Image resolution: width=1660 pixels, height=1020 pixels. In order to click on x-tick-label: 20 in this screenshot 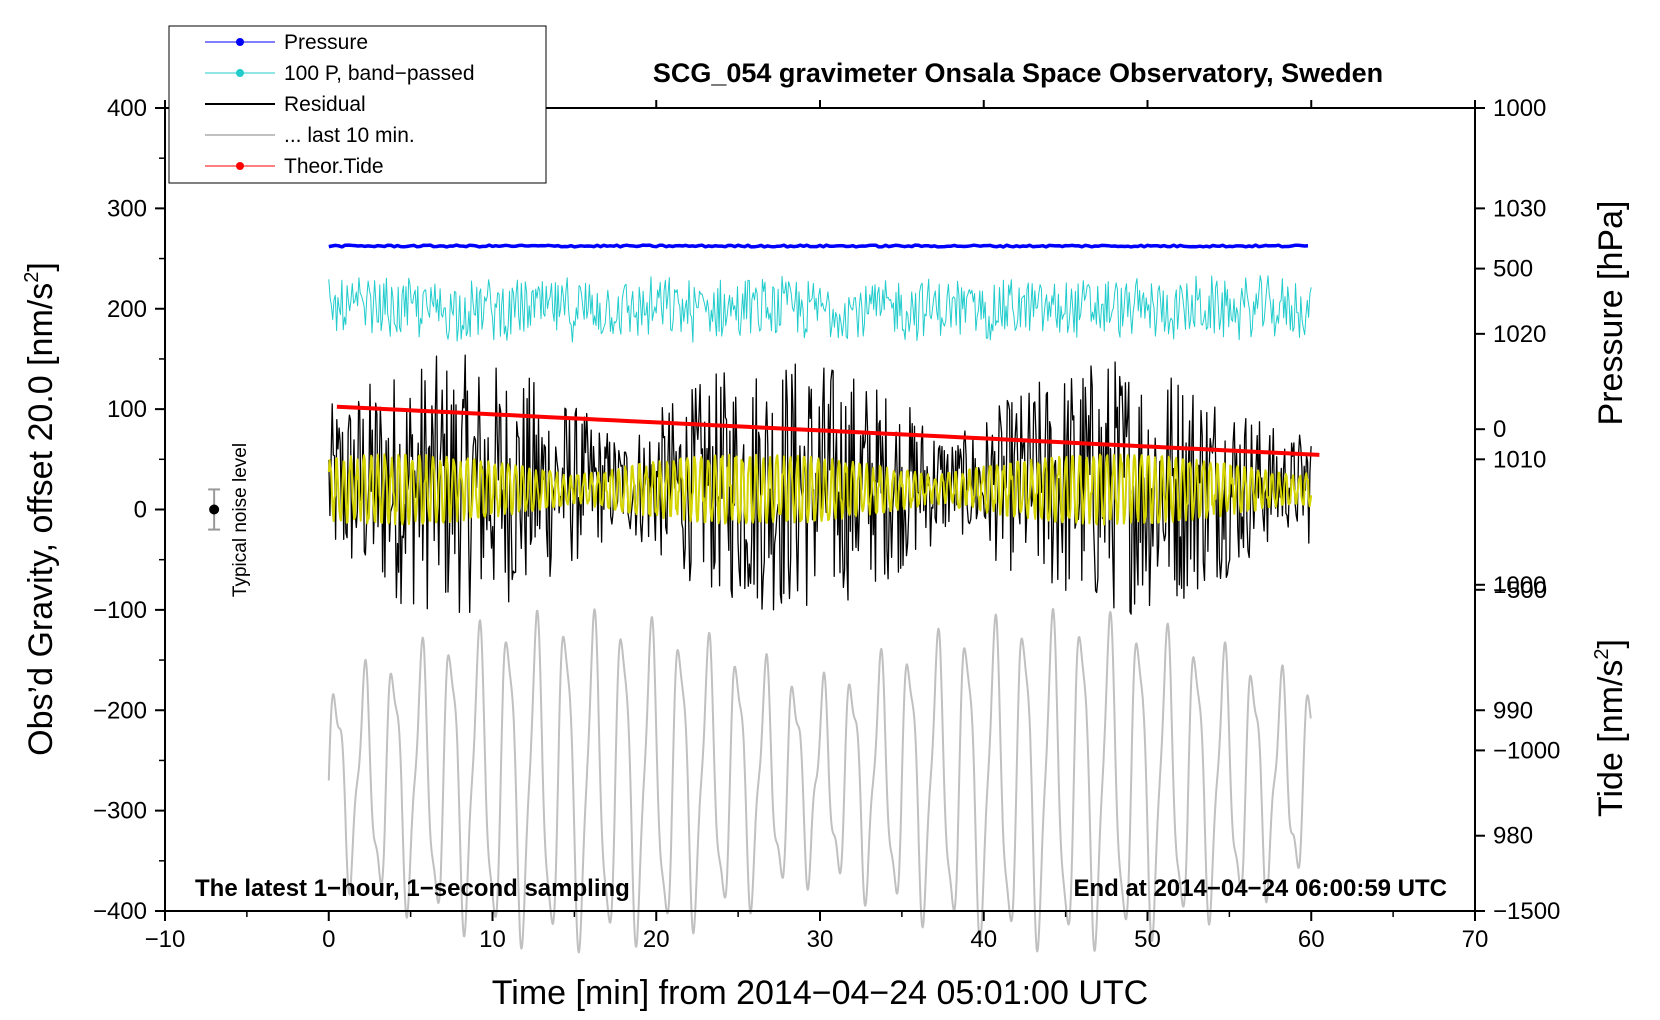, I will do `click(656, 939)`.